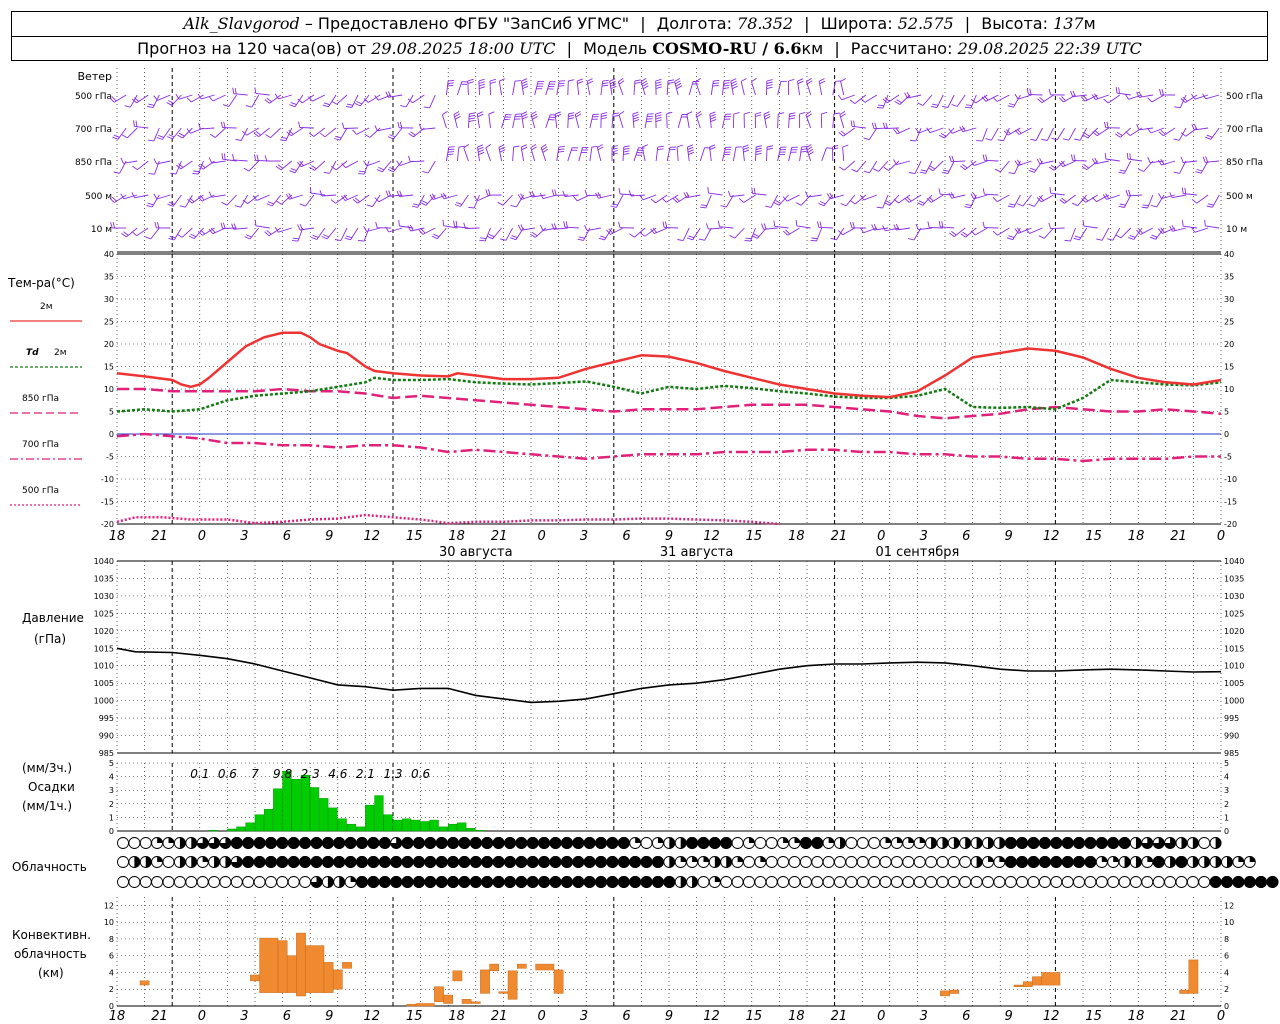 The height and width of the screenshot is (1024, 1280). I want to click on pressure-tick-right: 1030, so click(1234, 596).